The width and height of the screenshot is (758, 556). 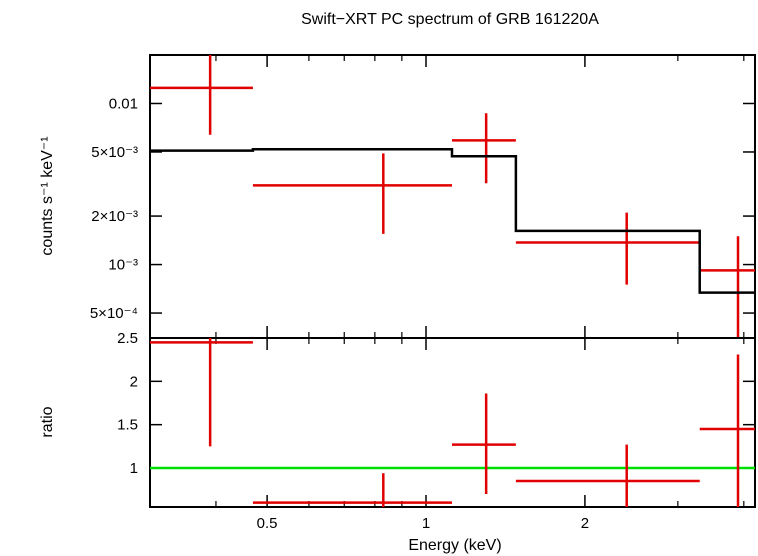 What do you see at coordinates (454, 545) in the screenshot?
I see `x-axis-label: Energy (keV)` at bounding box center [454, 545].